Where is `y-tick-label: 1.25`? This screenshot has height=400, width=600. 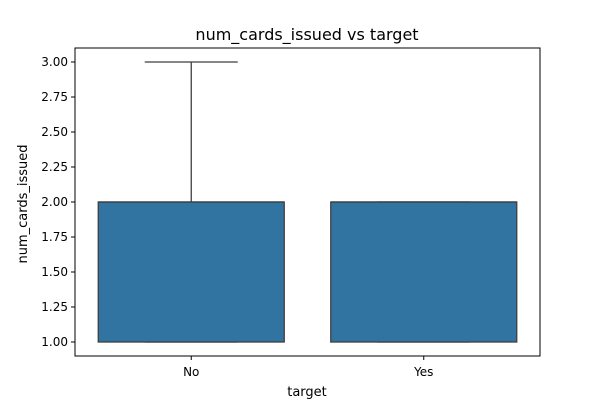
y-tick-label: 1.25 is located at coordinates (54, 307).